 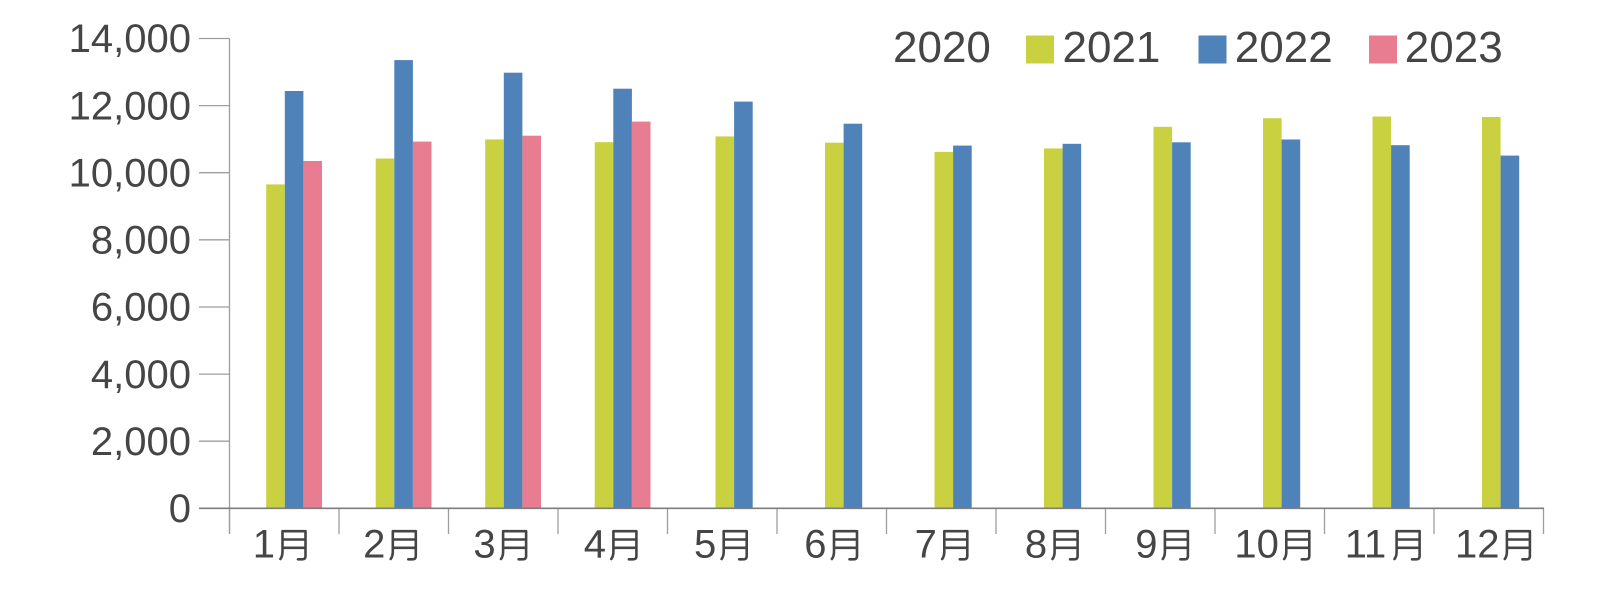 What do you see at coordinates (1284, 47) in the screenshot?
I see `svg-text: 2022` at bounding box center [1284, 47].